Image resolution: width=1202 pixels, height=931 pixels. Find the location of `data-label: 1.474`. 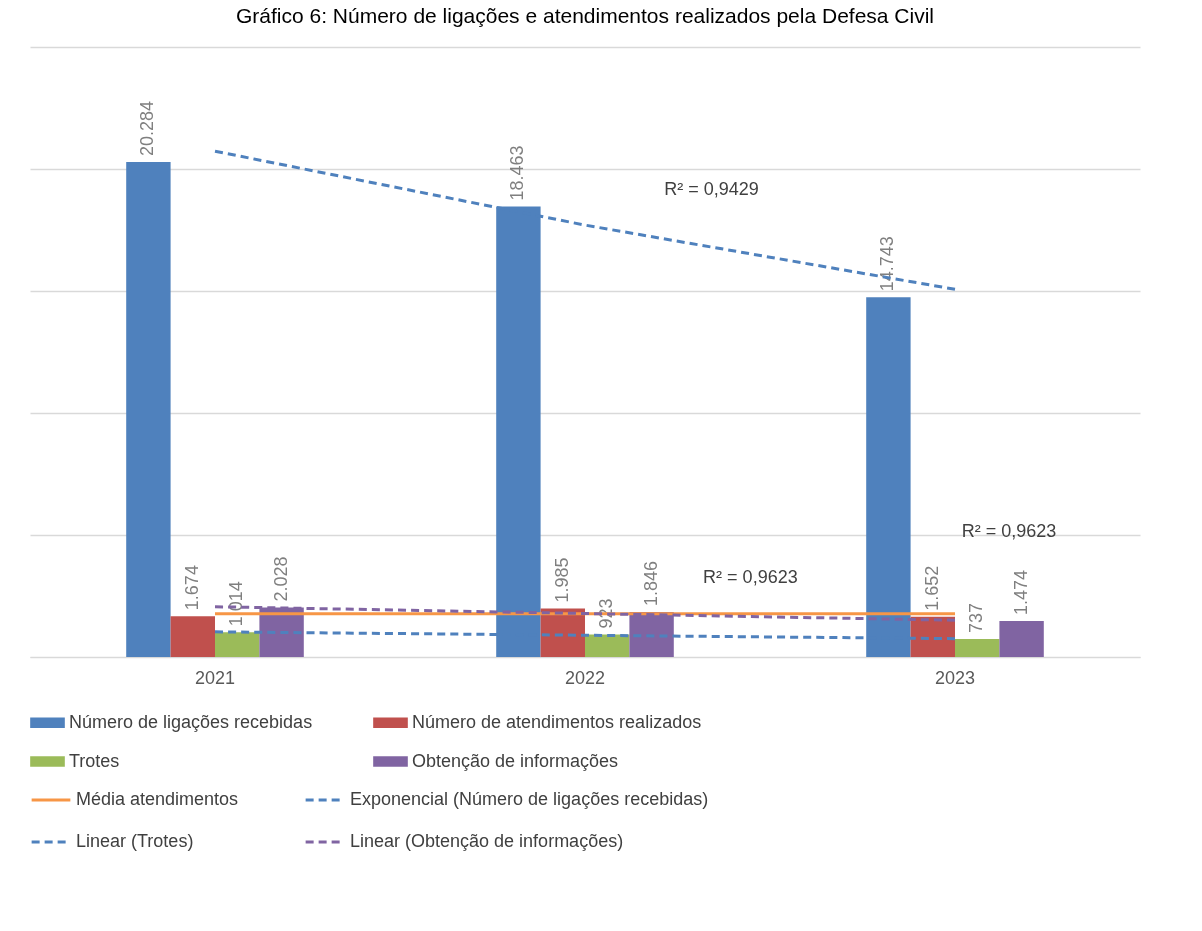

data-label: 1.474 is located at coordinates (1020, 592).